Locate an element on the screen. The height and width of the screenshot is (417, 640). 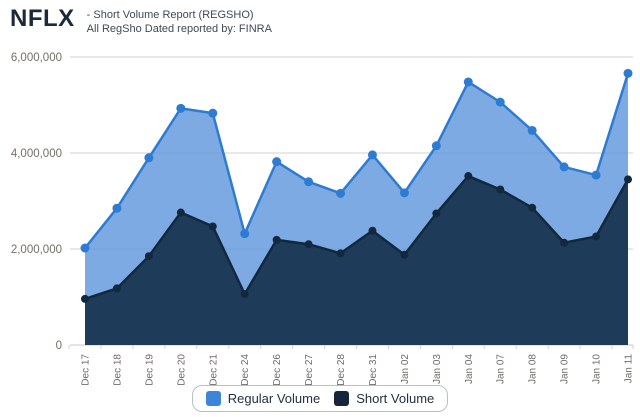
x-tick-label: Dec 20 is located at coordinates (181, 370).